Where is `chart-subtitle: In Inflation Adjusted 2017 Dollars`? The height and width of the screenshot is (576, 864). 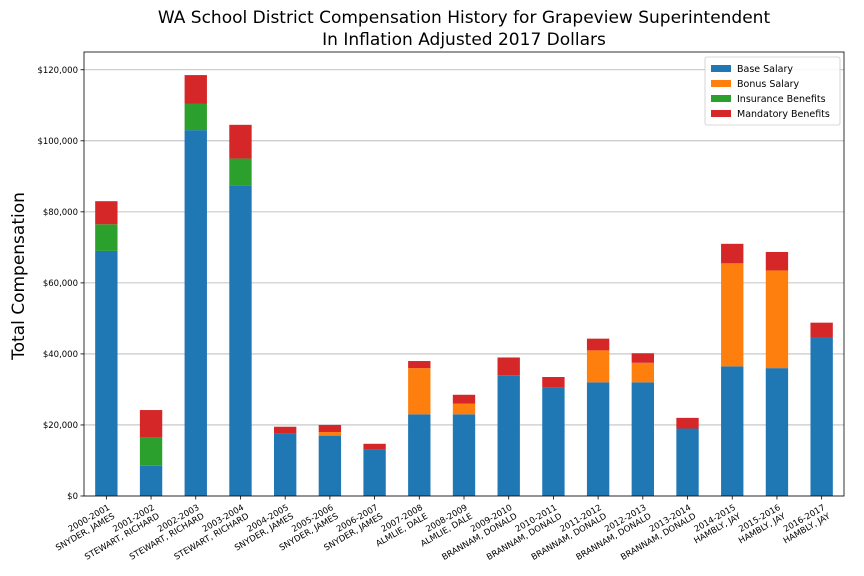 chart-subtitle: In Inflation Adjusted 2017 Dollars is located at coordinates (464, 40).